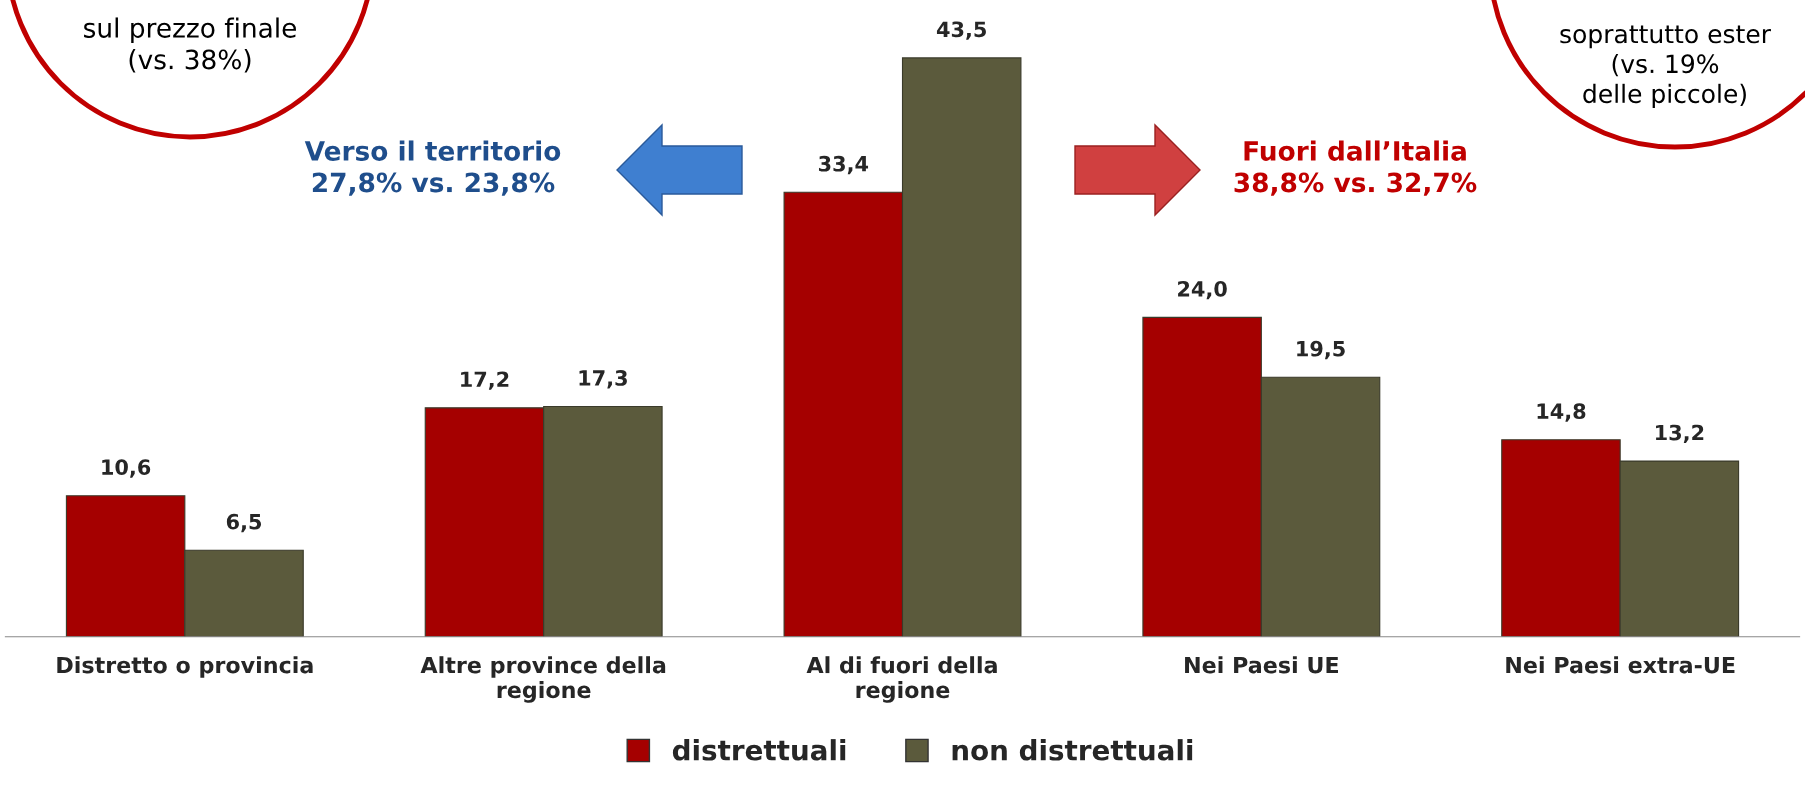 Image resolution: width=1805 pixels, height=791 pixels. I want to click on annotation: soprattutto ester (vs. 19% delle piccole), so click(1665, 66).